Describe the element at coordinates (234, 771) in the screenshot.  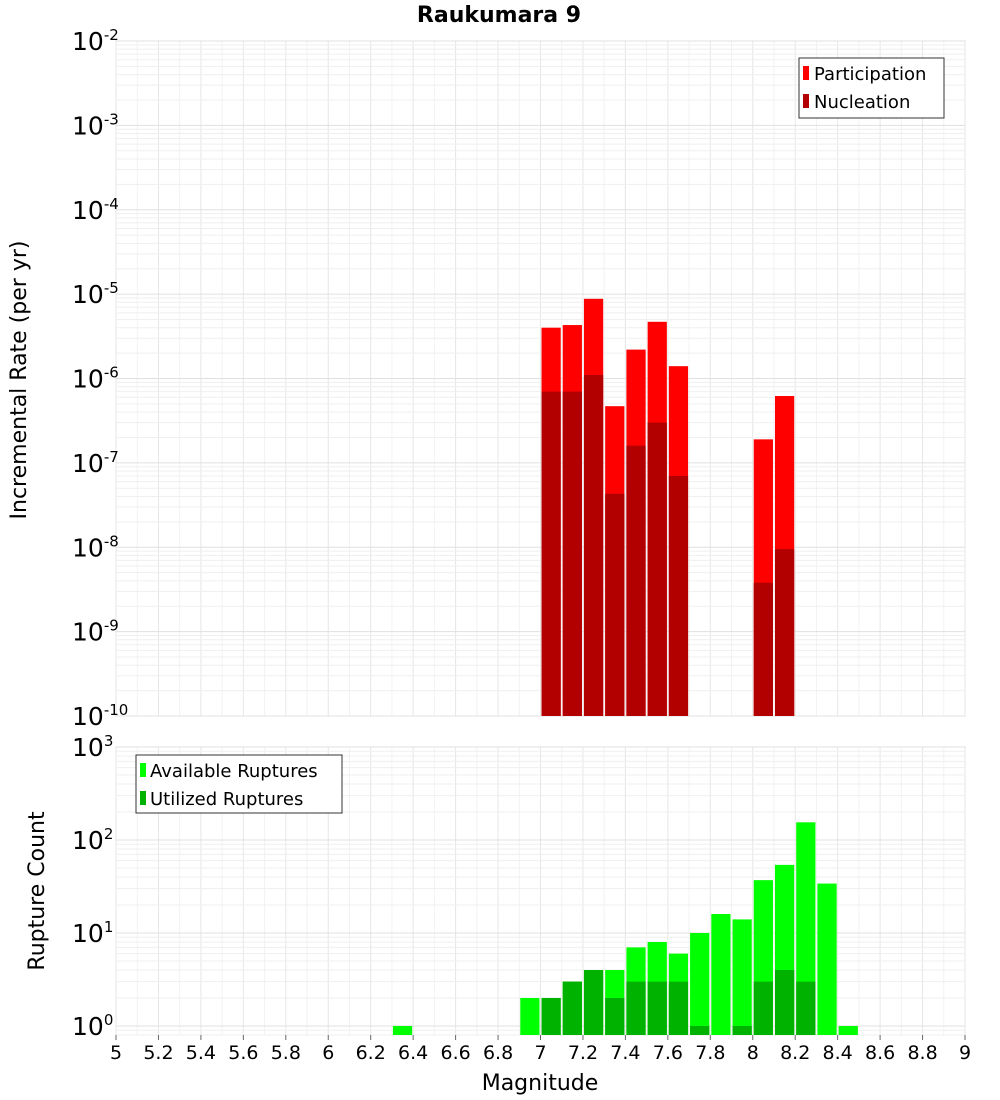
I see `legend-label-available: Available Ruptures` at that location.